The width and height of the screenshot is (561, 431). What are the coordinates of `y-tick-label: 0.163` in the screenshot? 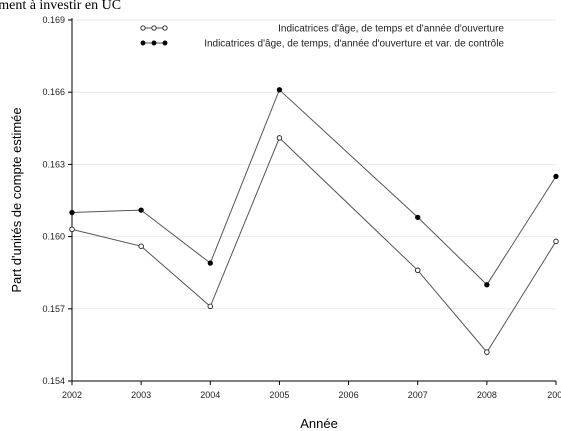 It's located at (53, 164).